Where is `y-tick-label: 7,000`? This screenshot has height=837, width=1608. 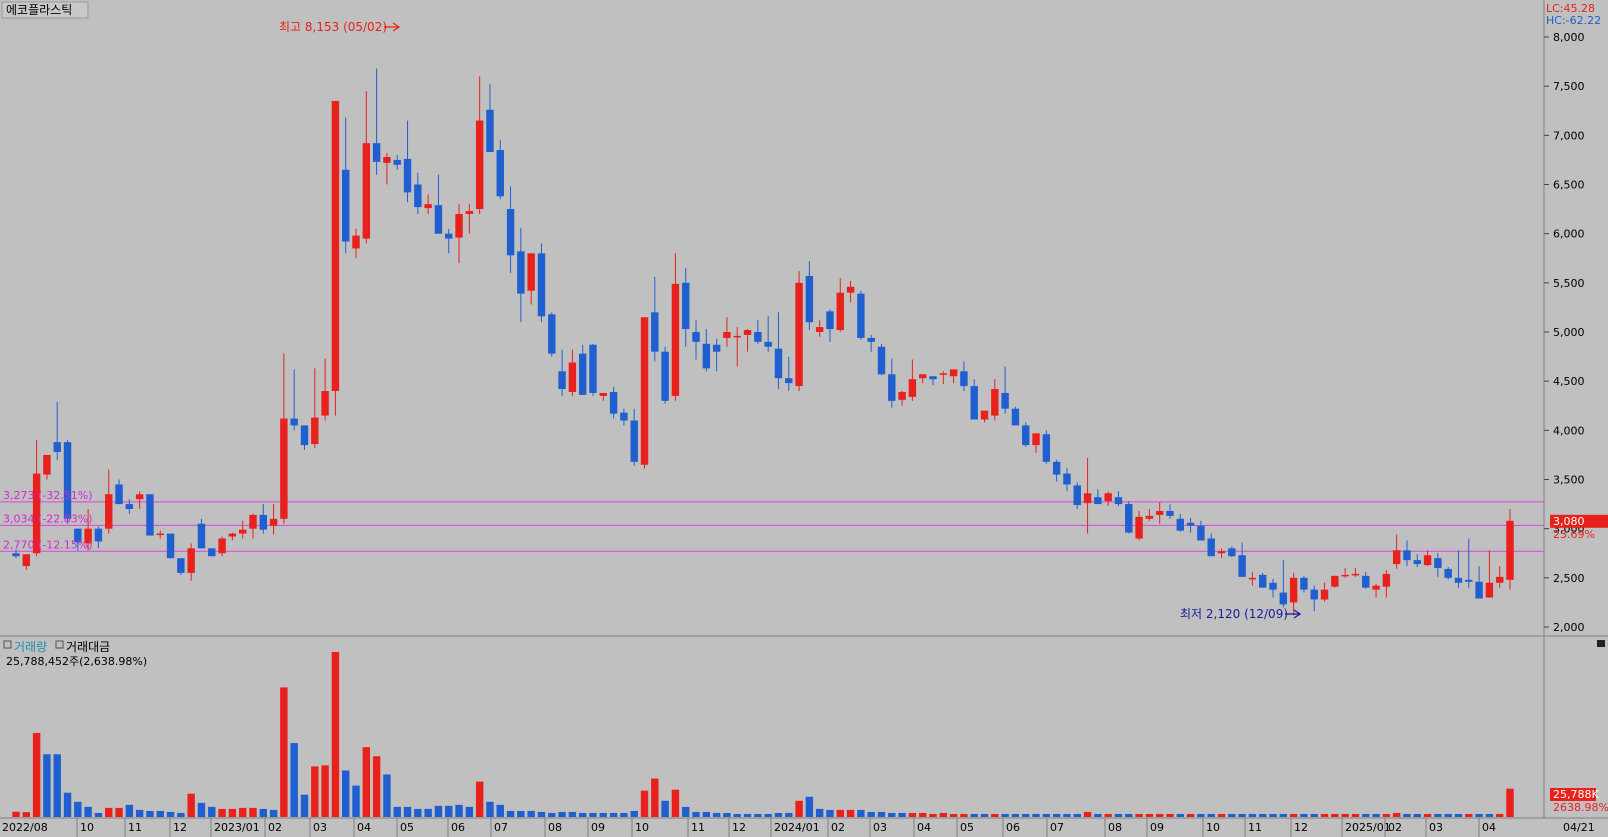
y-tick-label: 7,000 is located at coordinates (1569, 135).